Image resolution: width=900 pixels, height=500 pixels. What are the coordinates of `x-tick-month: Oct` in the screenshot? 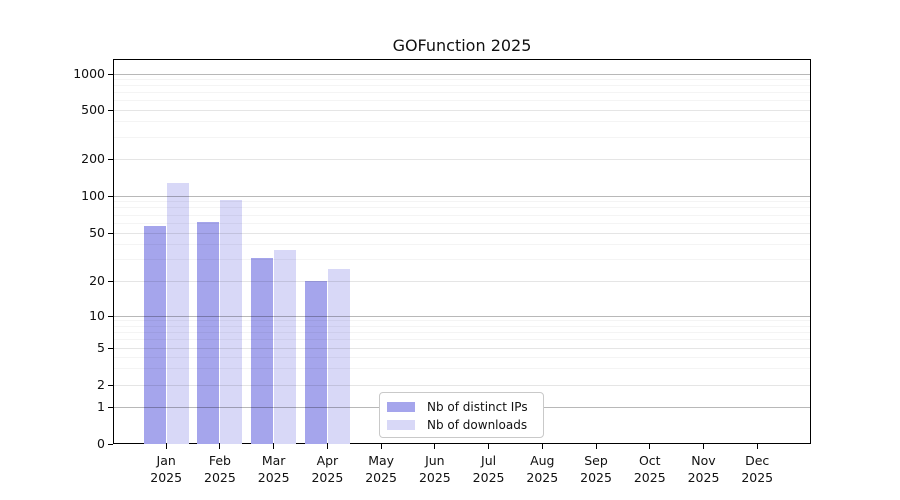 It's located at (649, 460).